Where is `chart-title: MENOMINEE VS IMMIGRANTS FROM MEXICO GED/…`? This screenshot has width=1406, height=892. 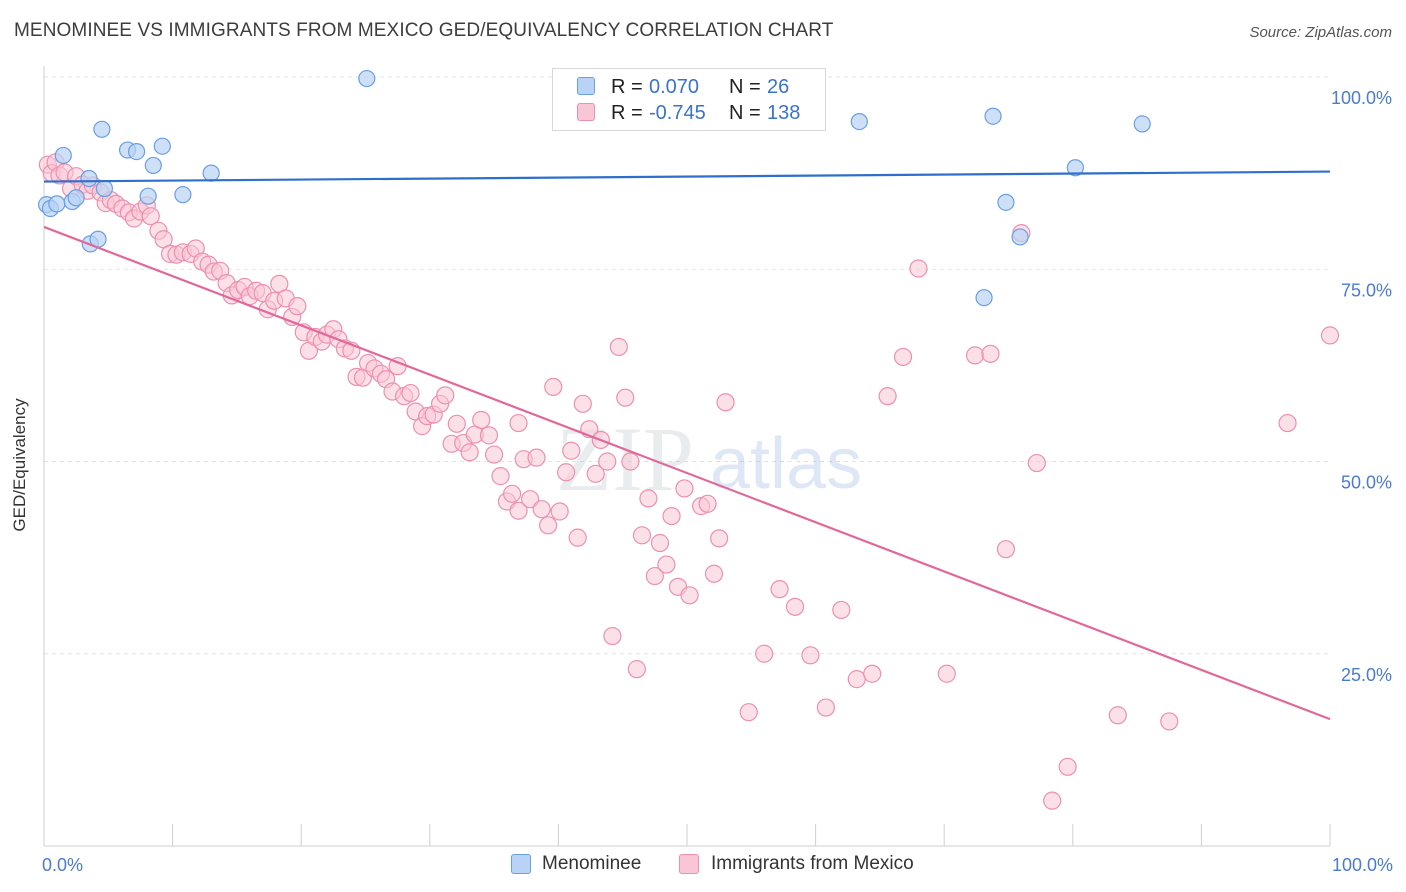
chart-title: MENOMINEE VS IMMIGRANTS FROM MEXICO GED/… is located at coordinates (424, 30).